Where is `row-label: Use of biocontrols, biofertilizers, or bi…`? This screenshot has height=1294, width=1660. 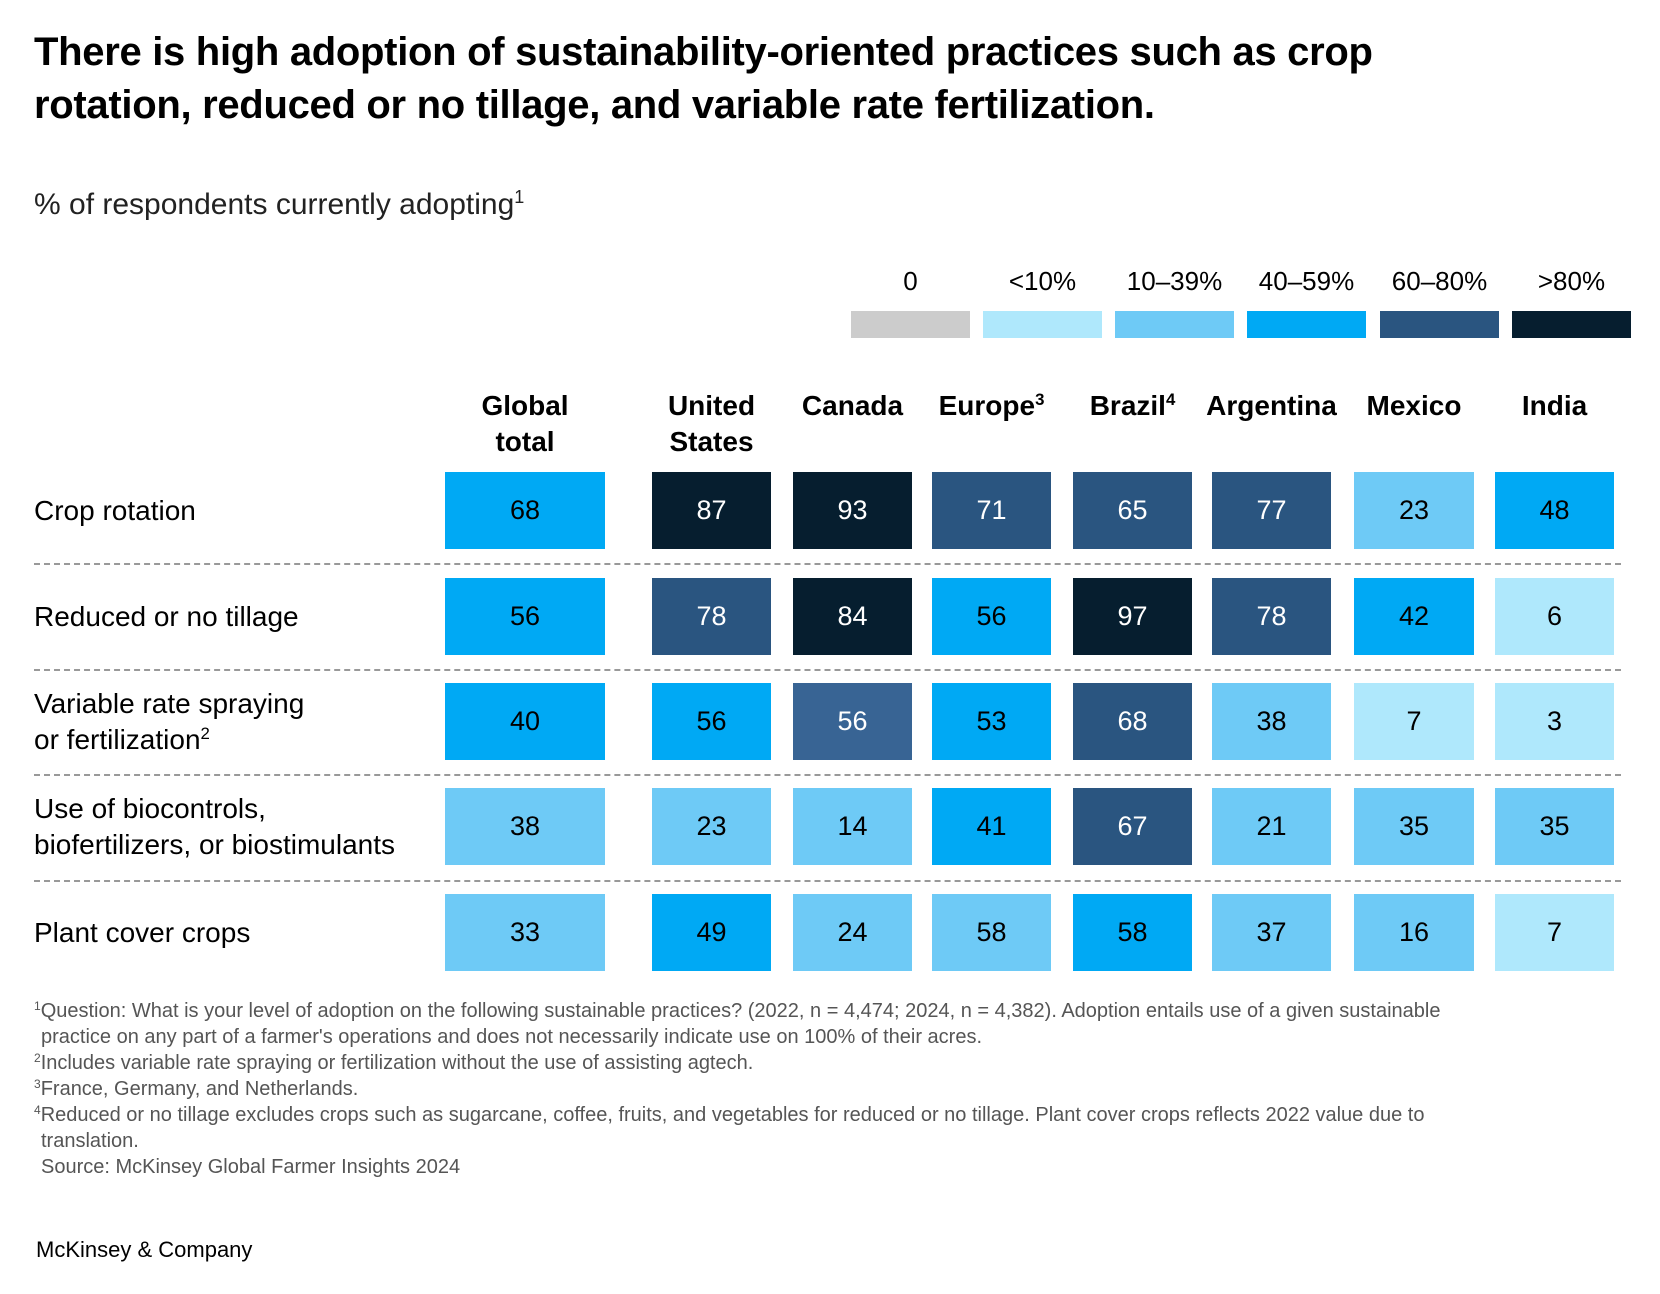 row-label: Use of biocontrols, biofertilizers, or bi… is located at coordinates (214, 826).